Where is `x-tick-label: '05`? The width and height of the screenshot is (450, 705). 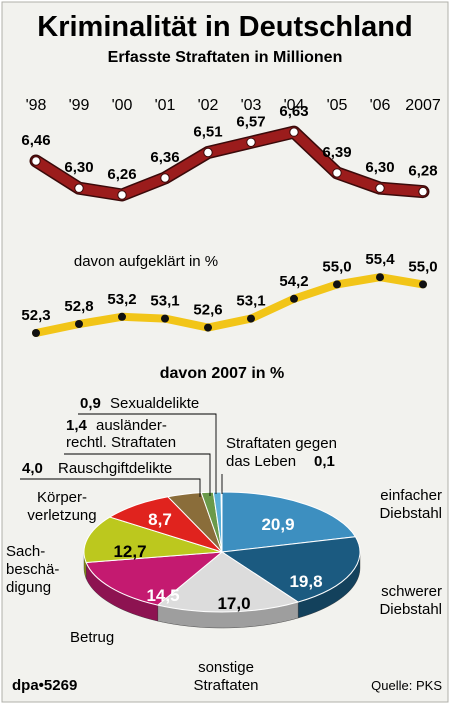 x-tick-label: '05 is located at coordinates (337, 105).